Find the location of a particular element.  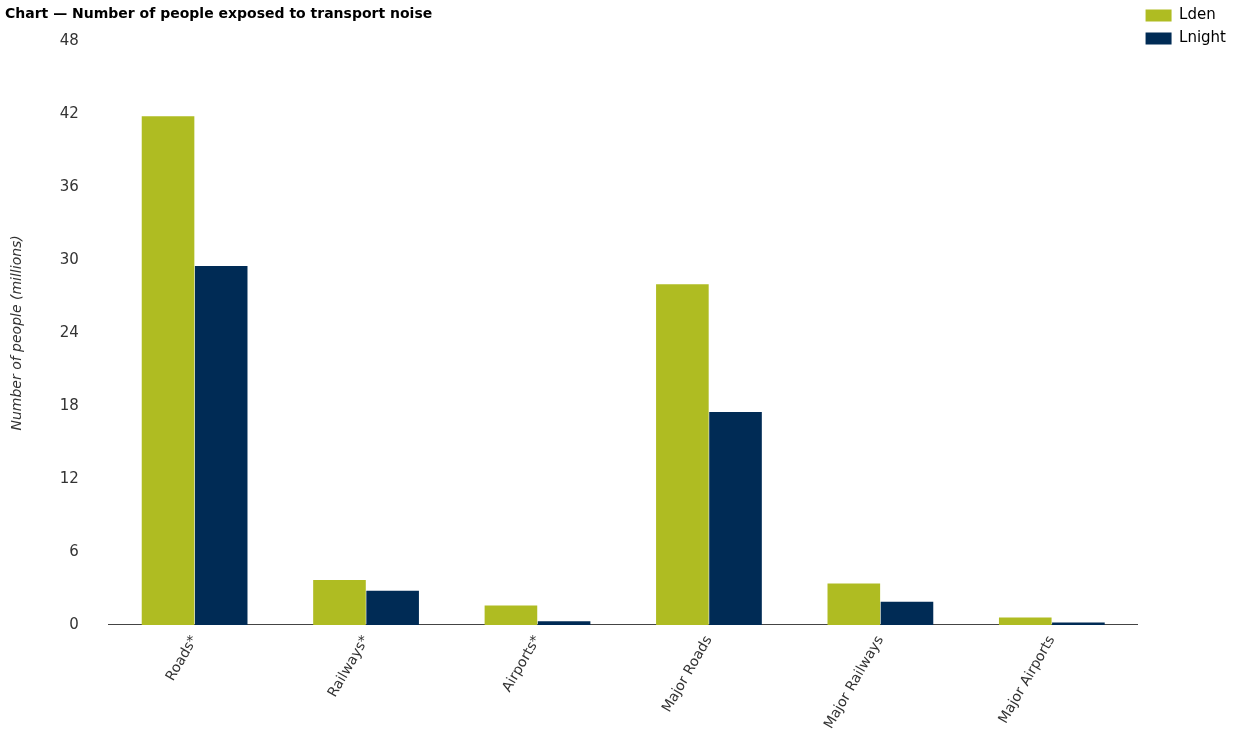

y-tick-label: 48 is located at coordinates (69, 39).